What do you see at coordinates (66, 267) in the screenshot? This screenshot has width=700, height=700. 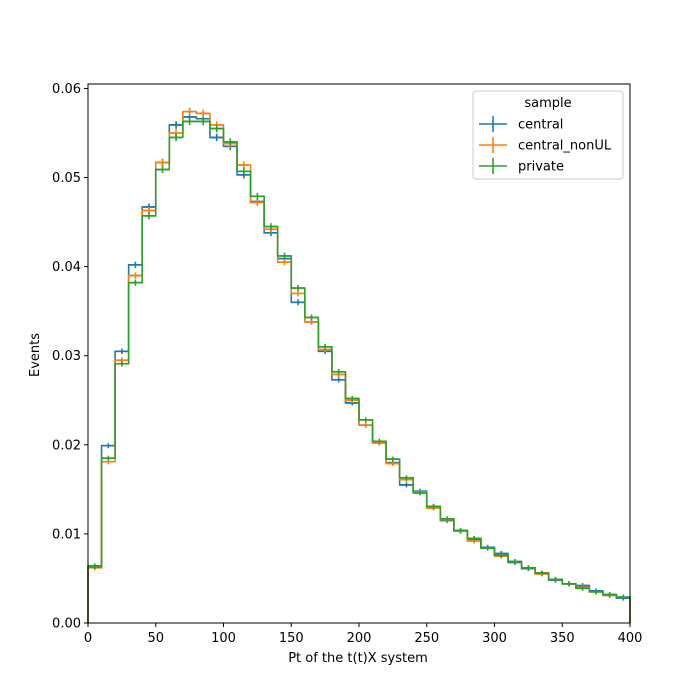 I see `y-tick-label: 0.04` at bounding box center [66, 267].